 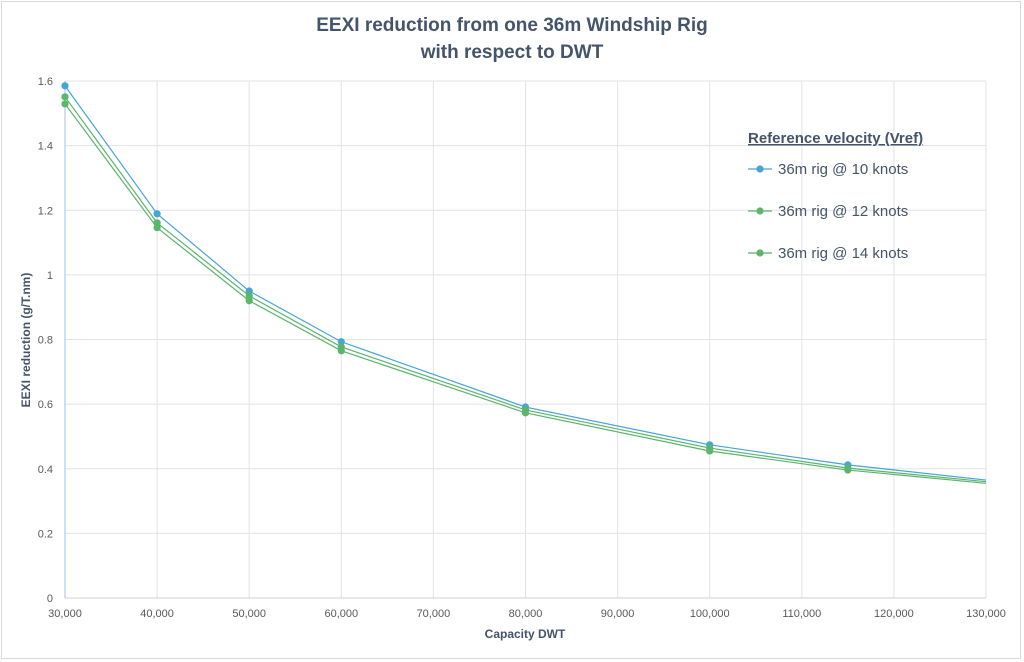 What do you see at coordinates (843, 211) in the screenshot?
I see `legend-label: 36m rig @ 12 knots` at bounding box center [843, 211].